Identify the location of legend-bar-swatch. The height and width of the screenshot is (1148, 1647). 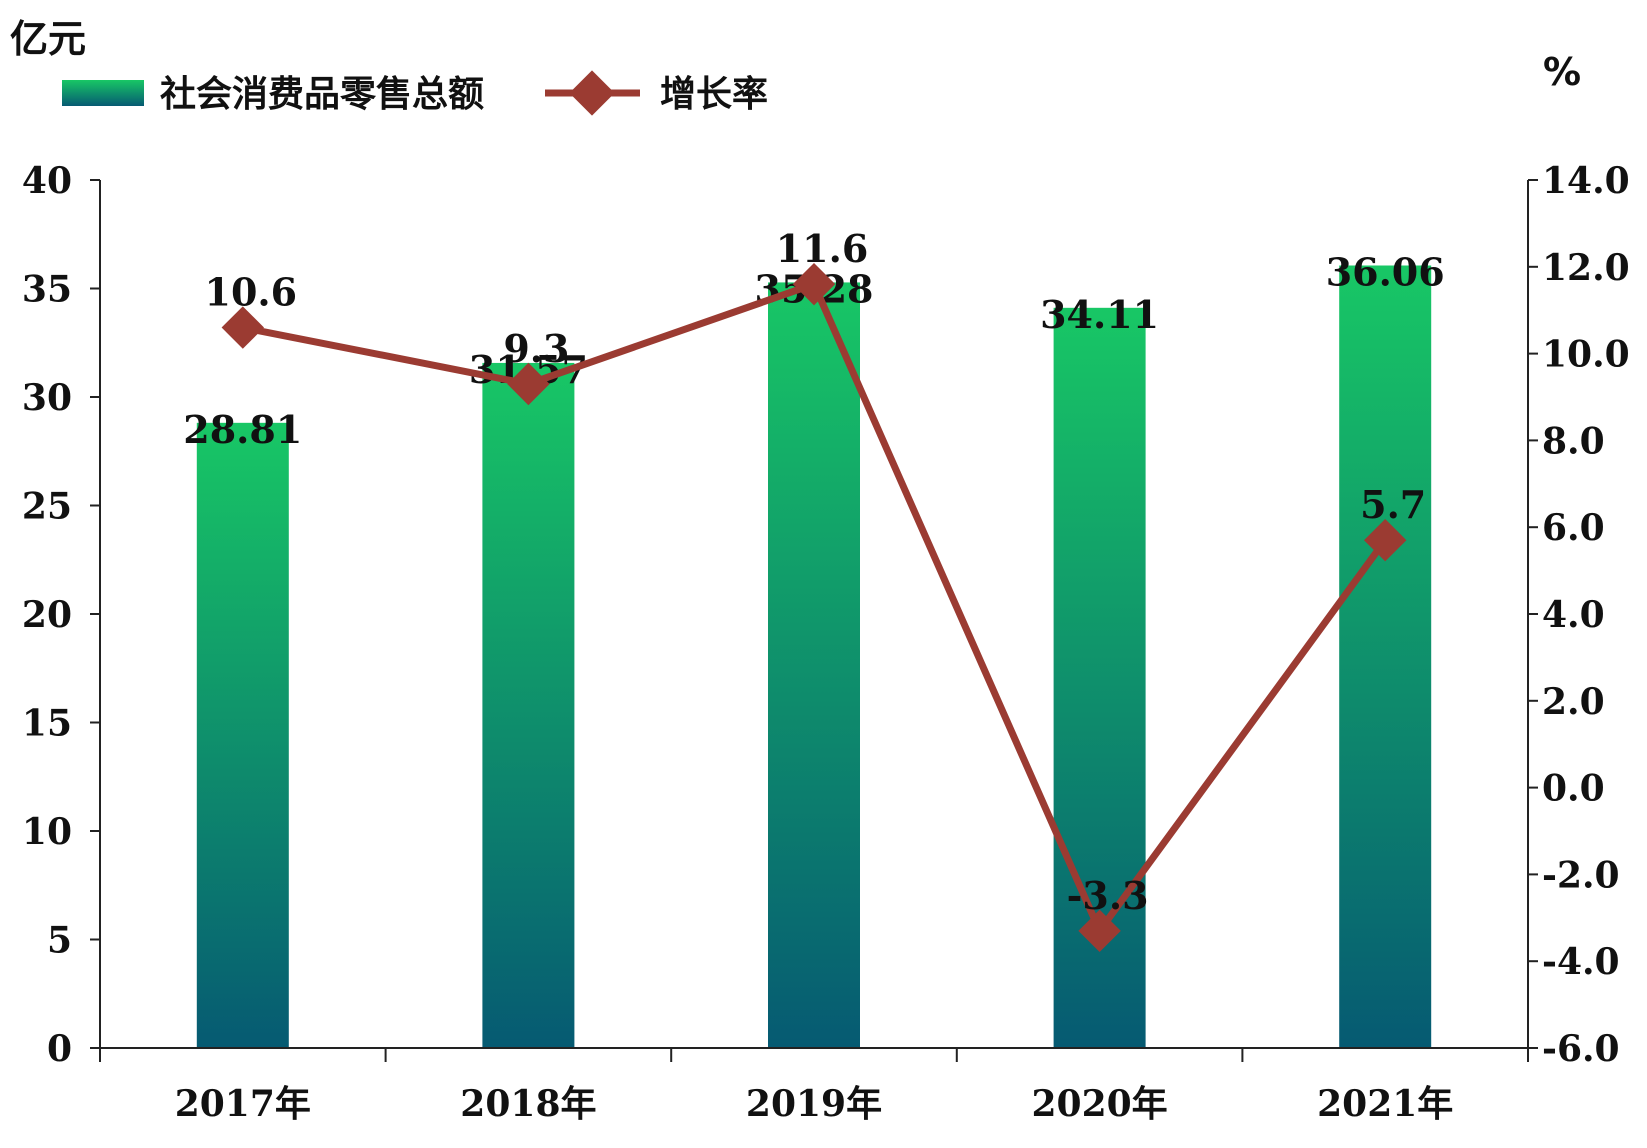
(103, 93).